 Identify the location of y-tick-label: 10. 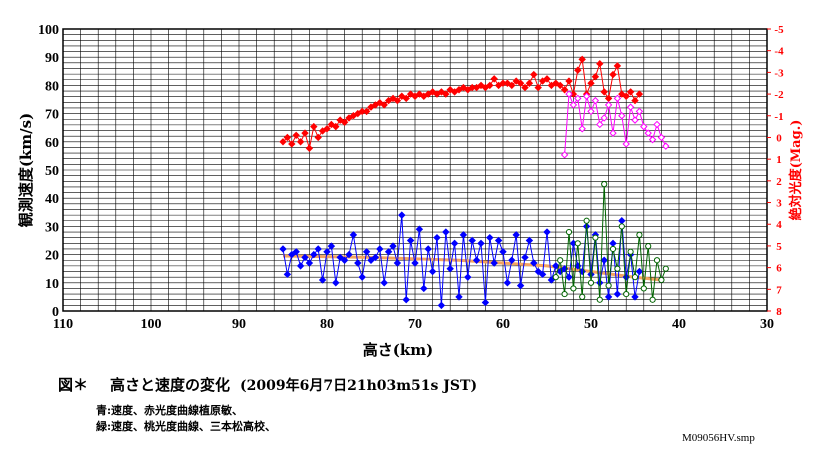
(52, 284).